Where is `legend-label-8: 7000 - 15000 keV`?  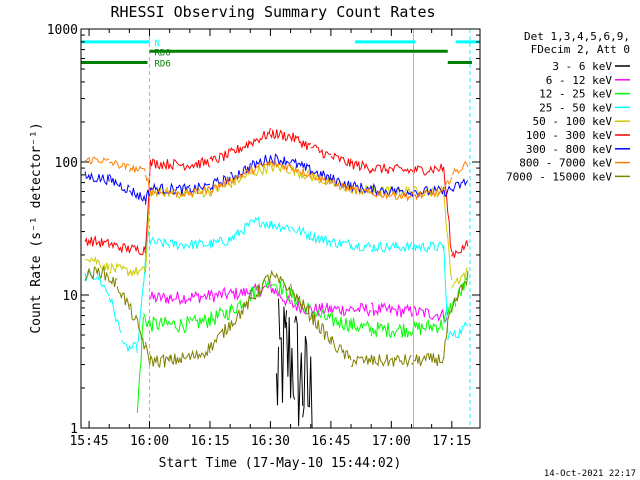 legend-label-8: 7000 - 15000 keV is located at coordinates (559, 176).